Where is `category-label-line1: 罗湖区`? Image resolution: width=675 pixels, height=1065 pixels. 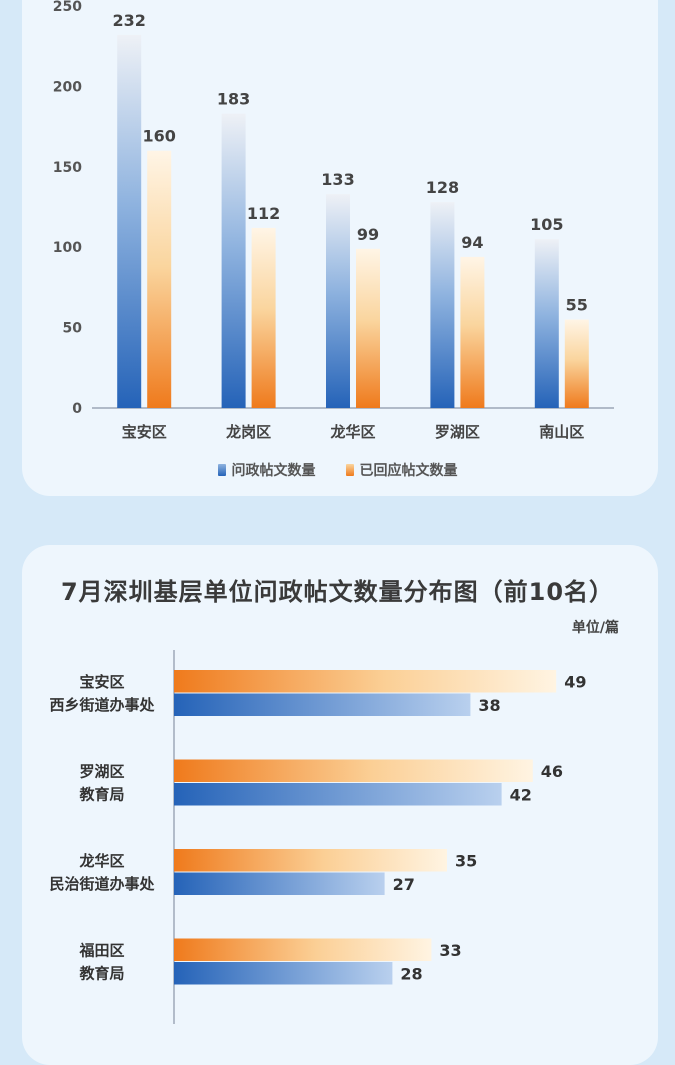
category-label-line1: 罗湖区 is located at coordinates (101, 772).